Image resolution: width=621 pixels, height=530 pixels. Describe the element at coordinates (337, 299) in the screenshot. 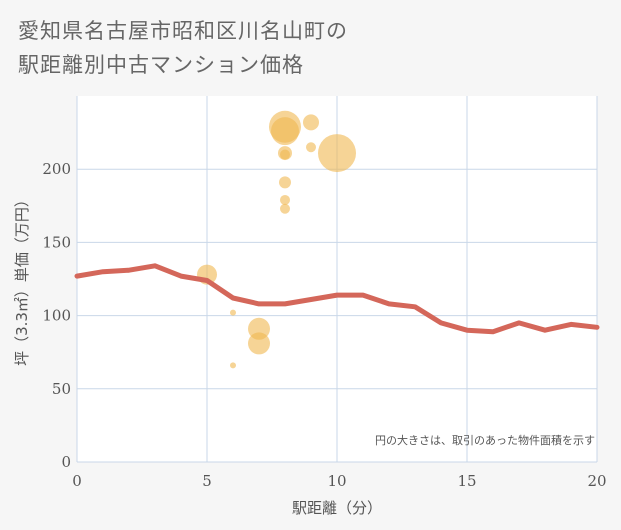

I see `average-price-line` at that location.